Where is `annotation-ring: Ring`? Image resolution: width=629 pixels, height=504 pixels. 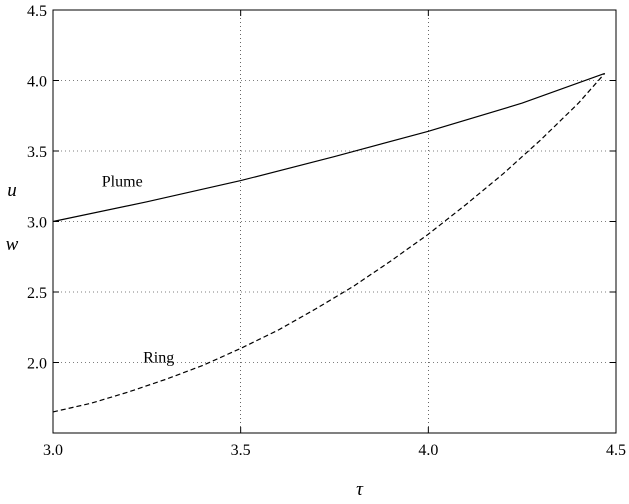
annotation-ring: Ring is located at coordinates (158, 358).